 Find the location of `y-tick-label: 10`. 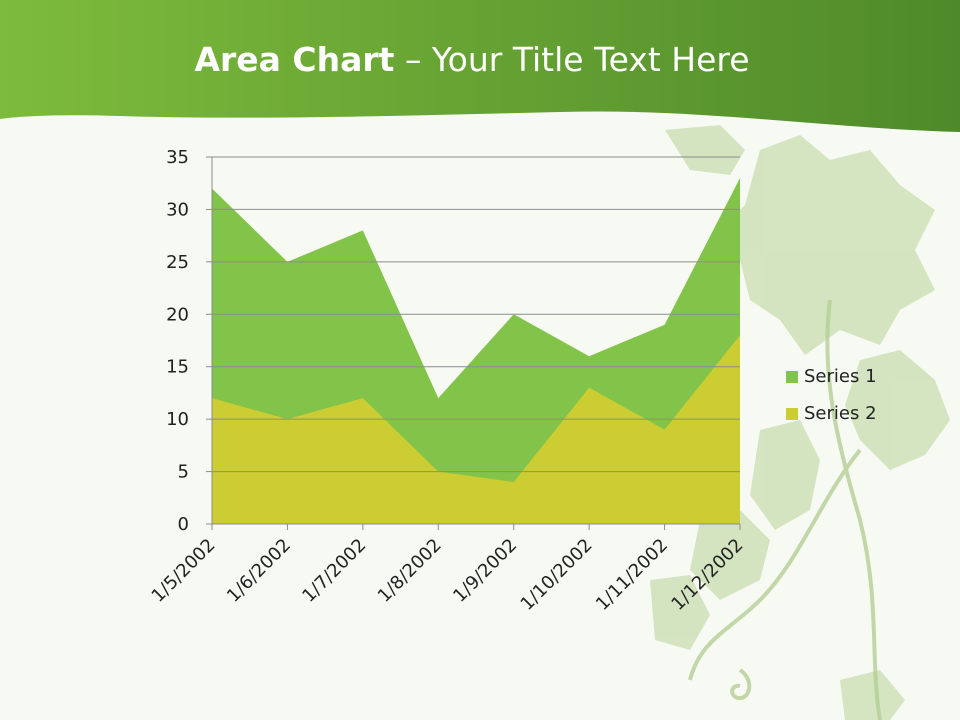

y-tick-label: 10 is located at coordinates (177, 419).